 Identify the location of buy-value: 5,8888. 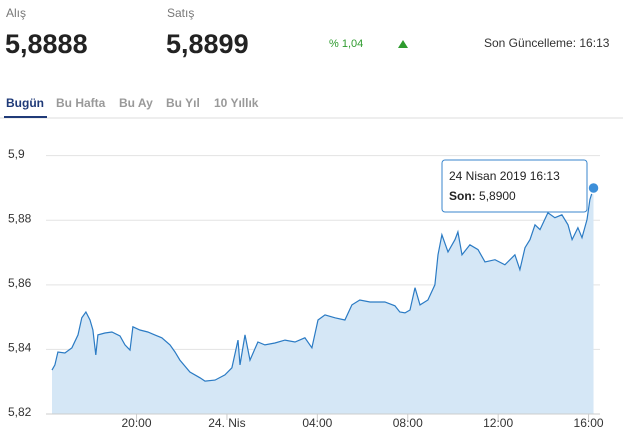
(46, 44).